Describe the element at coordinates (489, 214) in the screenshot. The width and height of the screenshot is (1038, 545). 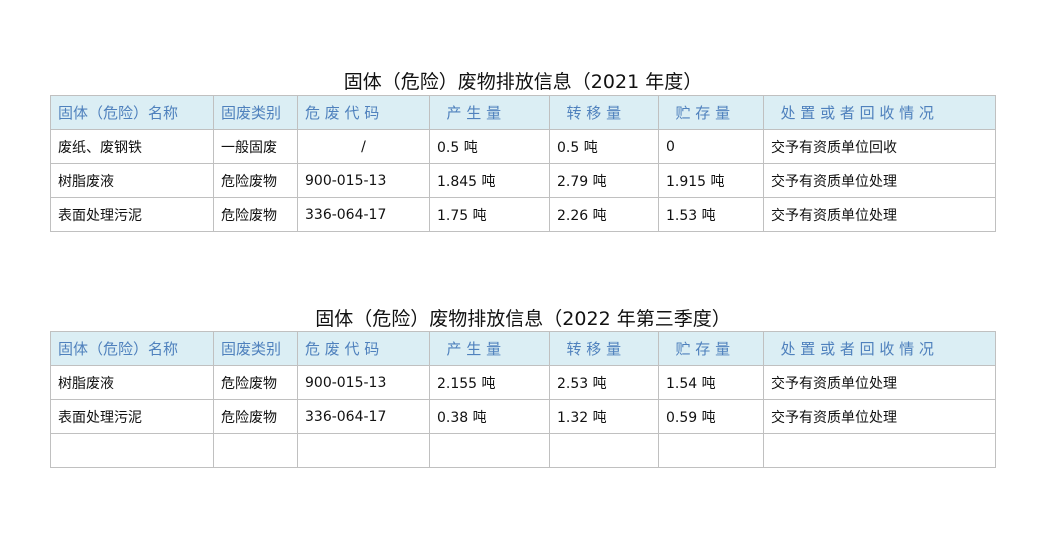
I see `table-cell: 1.75 吨` at that location.